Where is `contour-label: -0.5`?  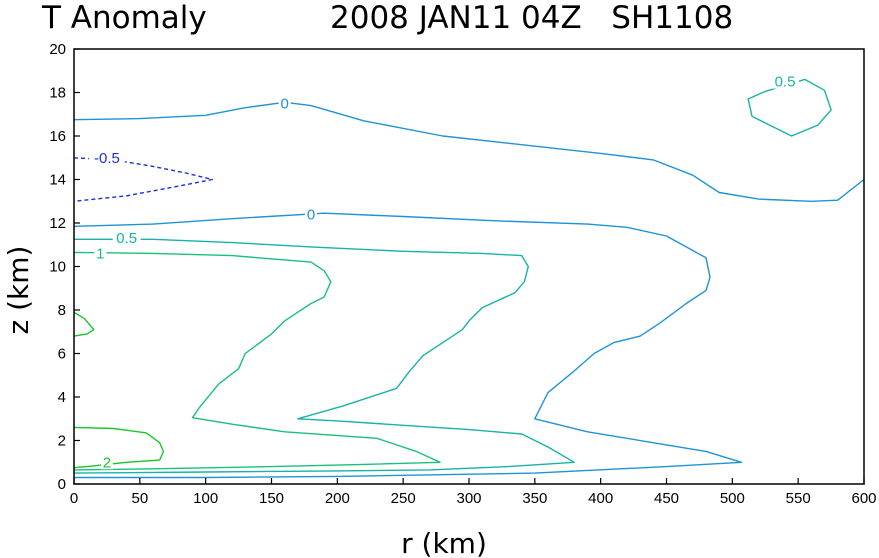 contour-label: -0.5 is located at coordinates (107, 158).